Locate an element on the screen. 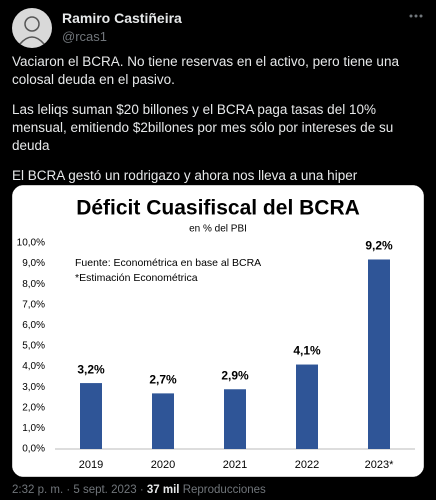 The image size is (436, 500). value-label: 2,9% is located at coordinates (235, 375).